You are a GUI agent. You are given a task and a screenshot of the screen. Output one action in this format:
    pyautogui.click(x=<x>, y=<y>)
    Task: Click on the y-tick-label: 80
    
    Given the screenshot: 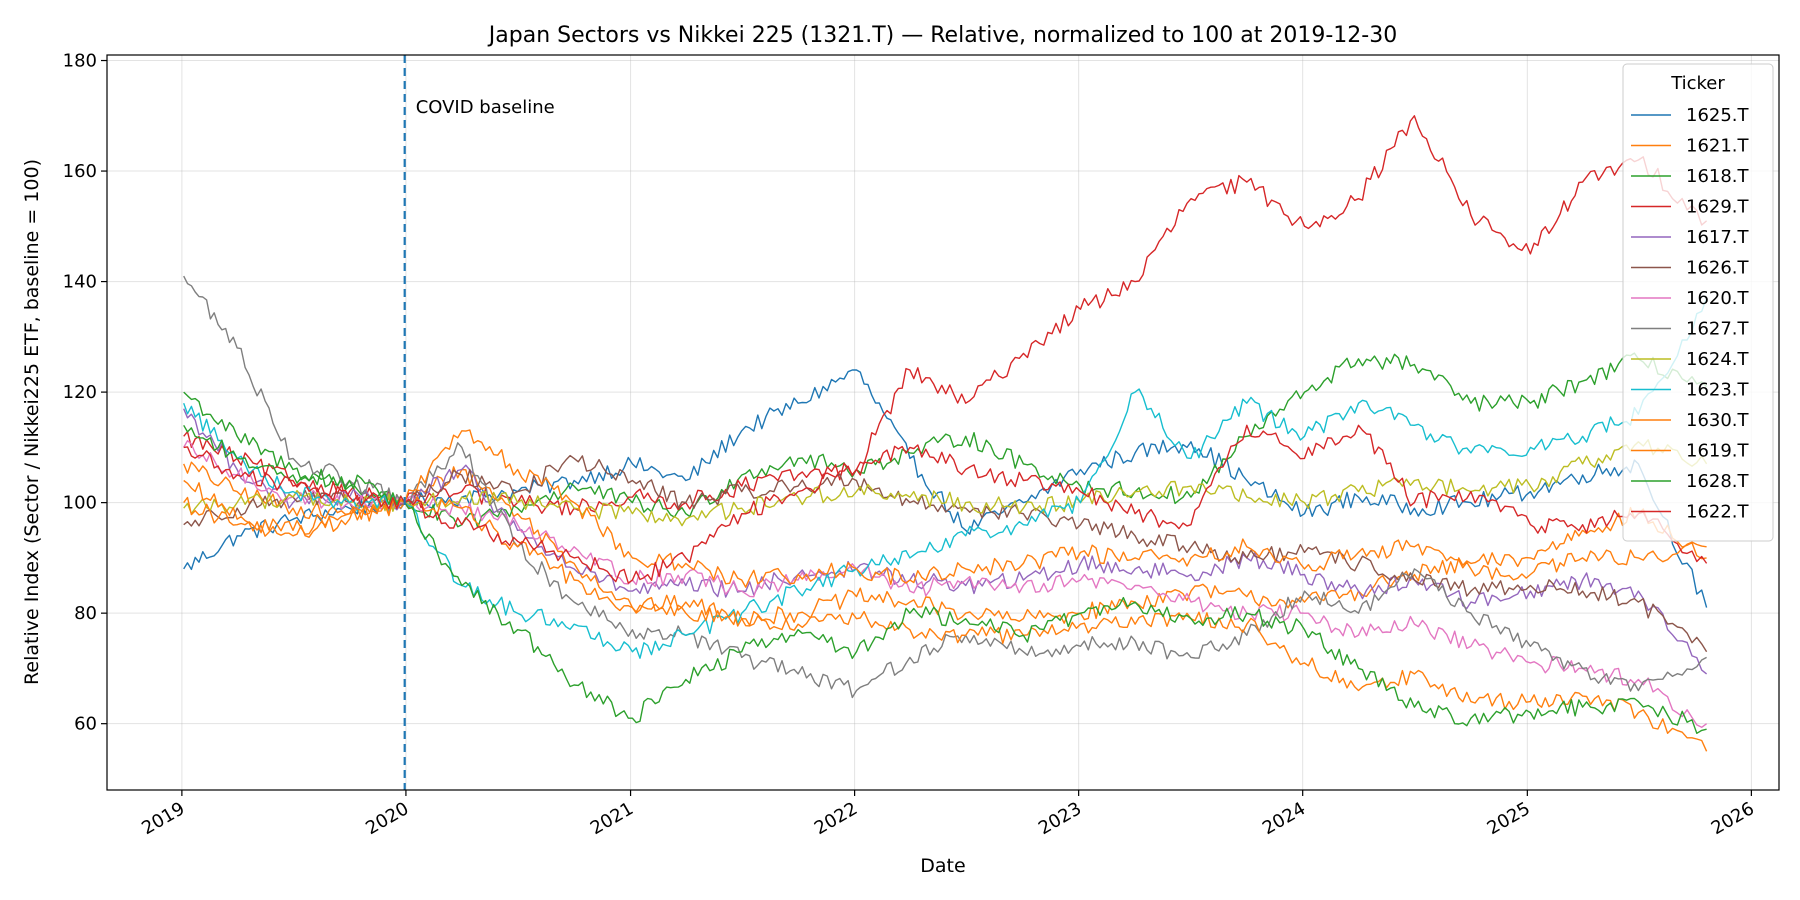 What is the action you would take?
    pyautogui.click(x=85, y=613)
    